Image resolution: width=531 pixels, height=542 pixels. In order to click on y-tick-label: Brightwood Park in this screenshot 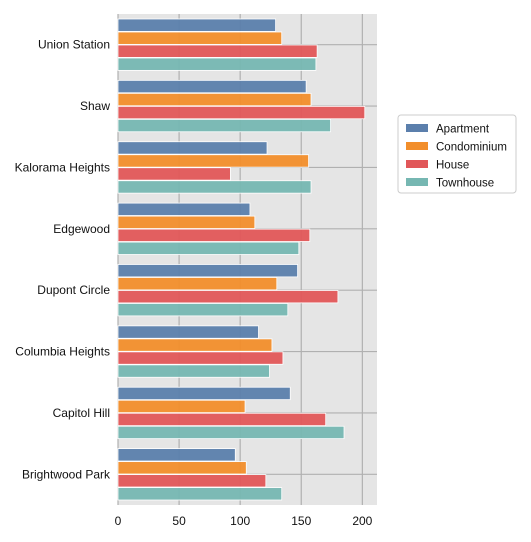, I will do `click(66, 474)`.